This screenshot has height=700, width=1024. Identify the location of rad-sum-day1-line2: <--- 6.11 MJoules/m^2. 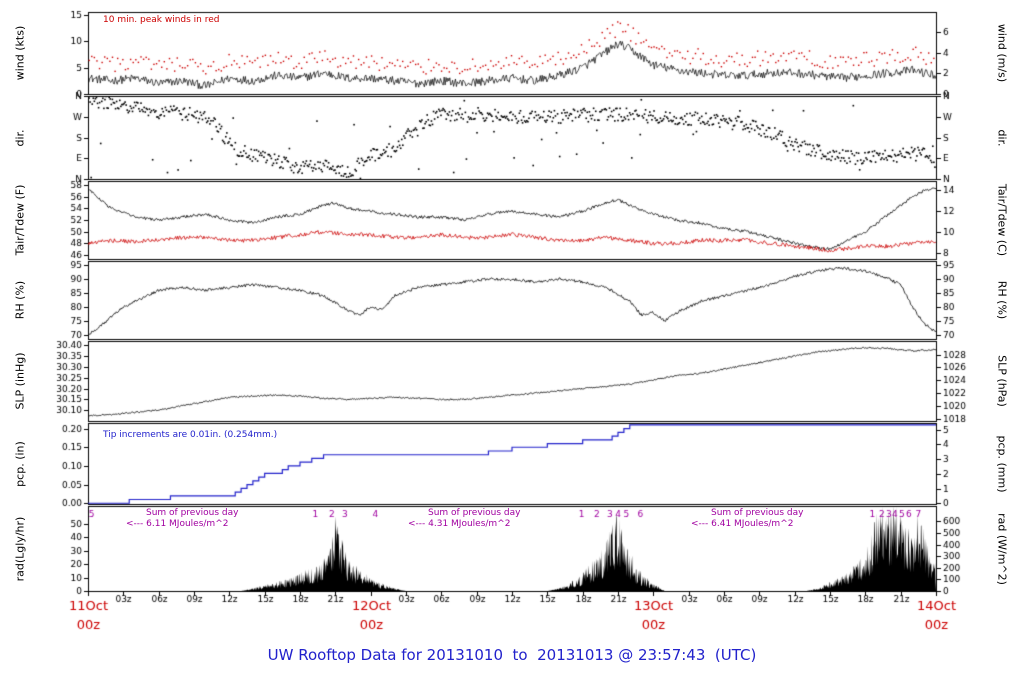
(177, 524).